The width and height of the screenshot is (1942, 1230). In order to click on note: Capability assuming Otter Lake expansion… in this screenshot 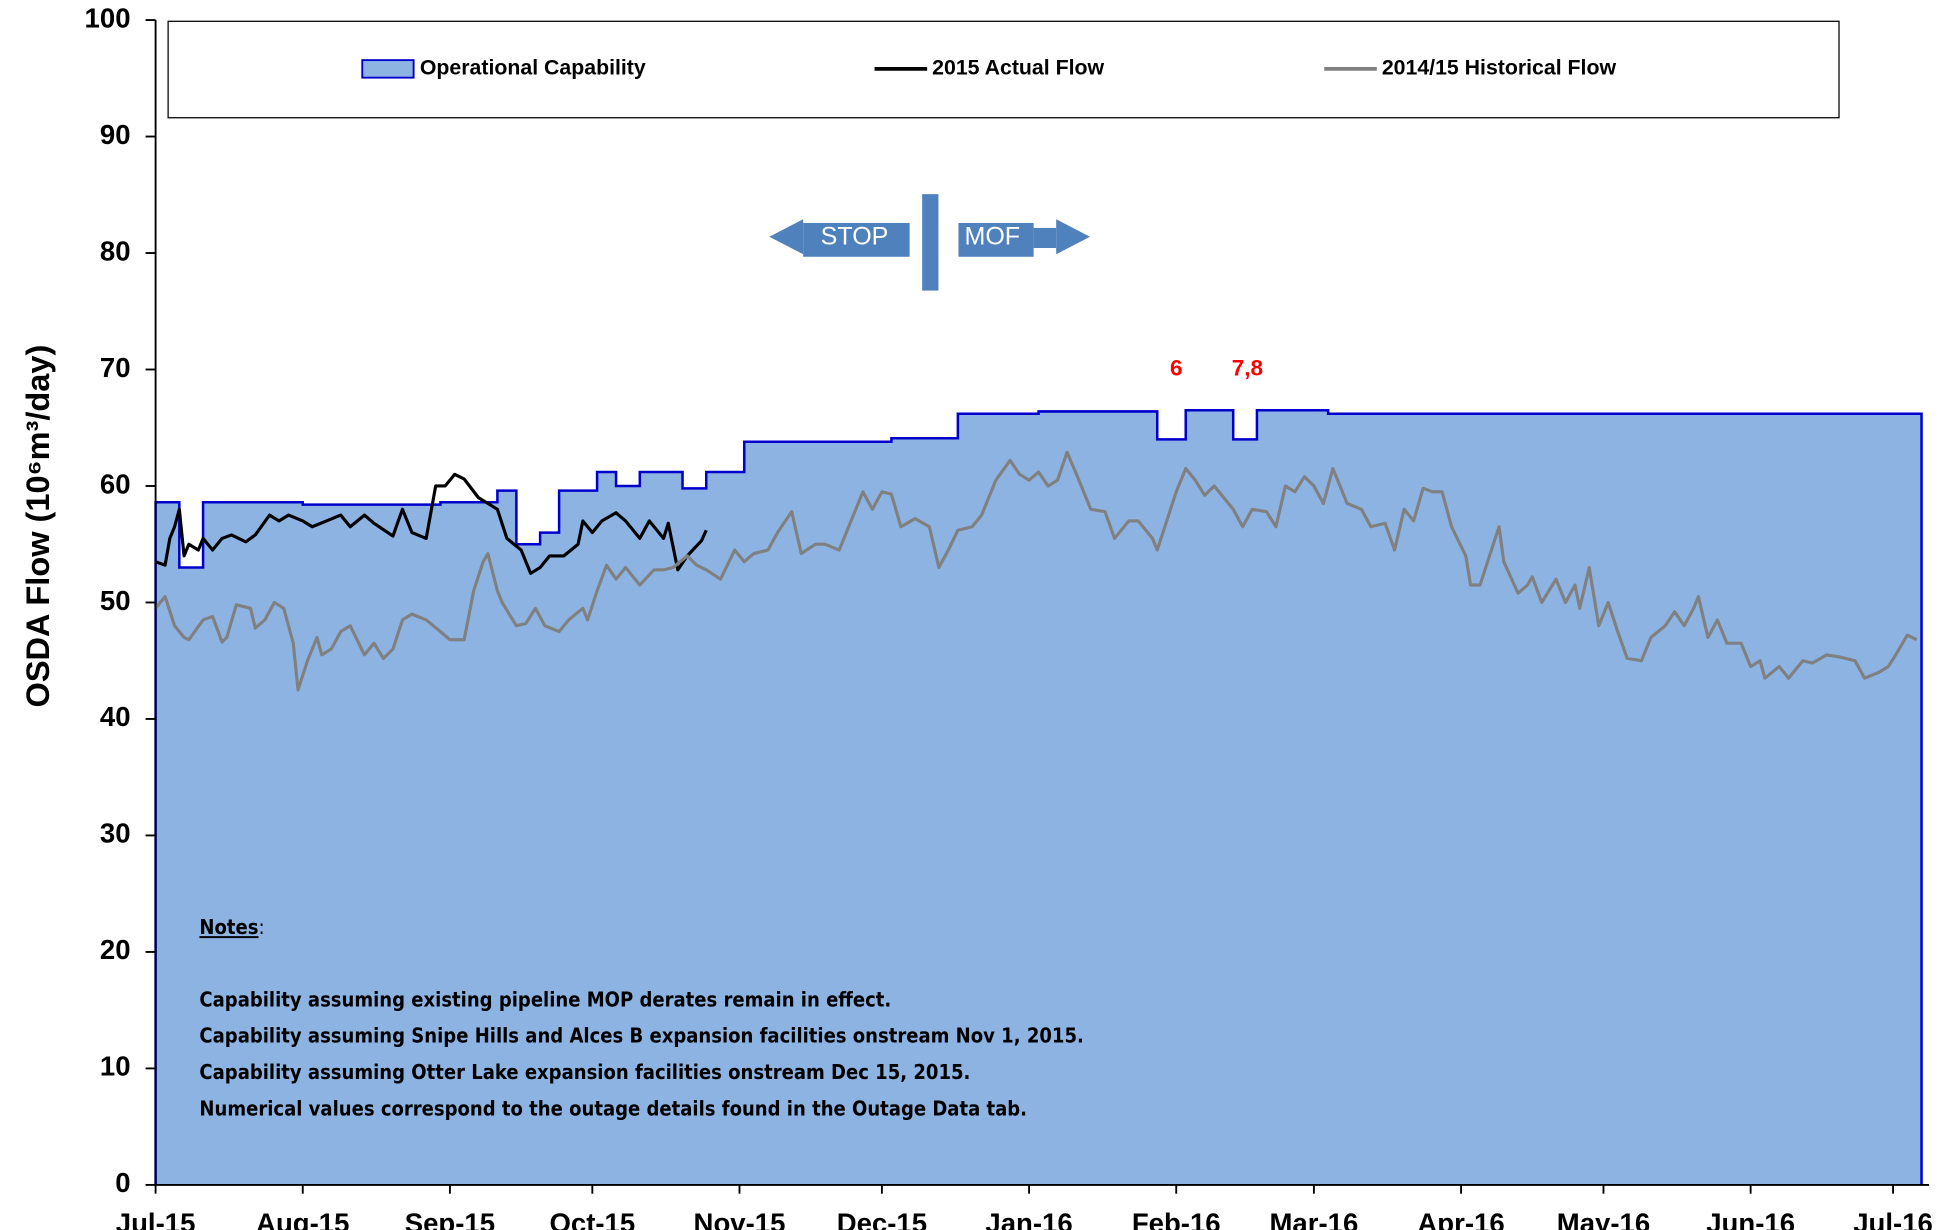, I will do `click(584, 1072)`.